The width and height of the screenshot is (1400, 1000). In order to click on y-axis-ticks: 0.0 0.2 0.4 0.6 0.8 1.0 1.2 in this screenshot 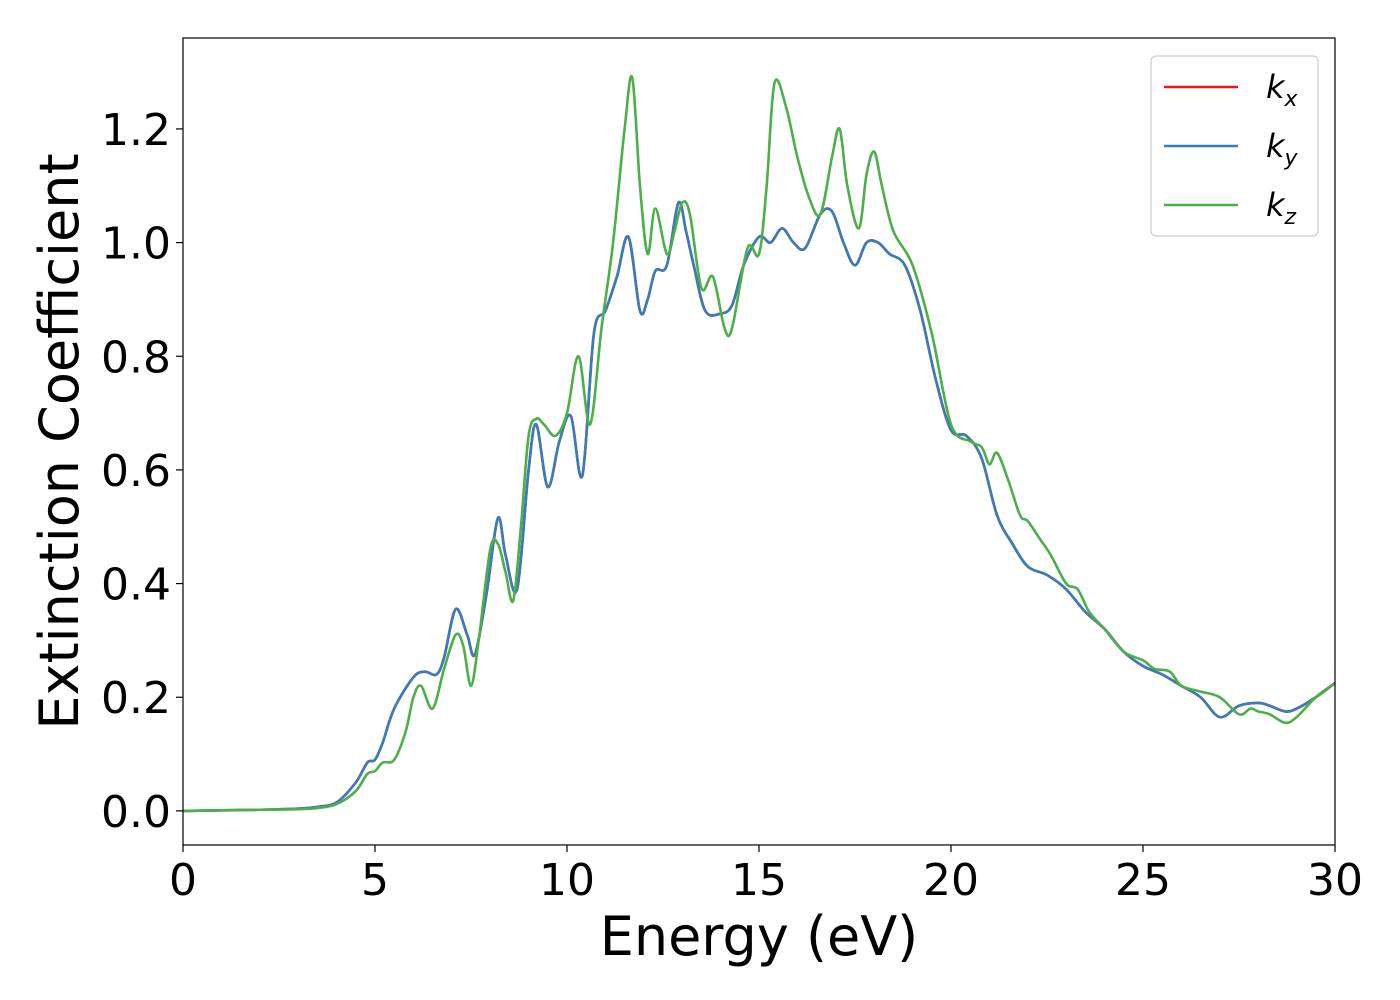, I will do `click(142, 471)`.